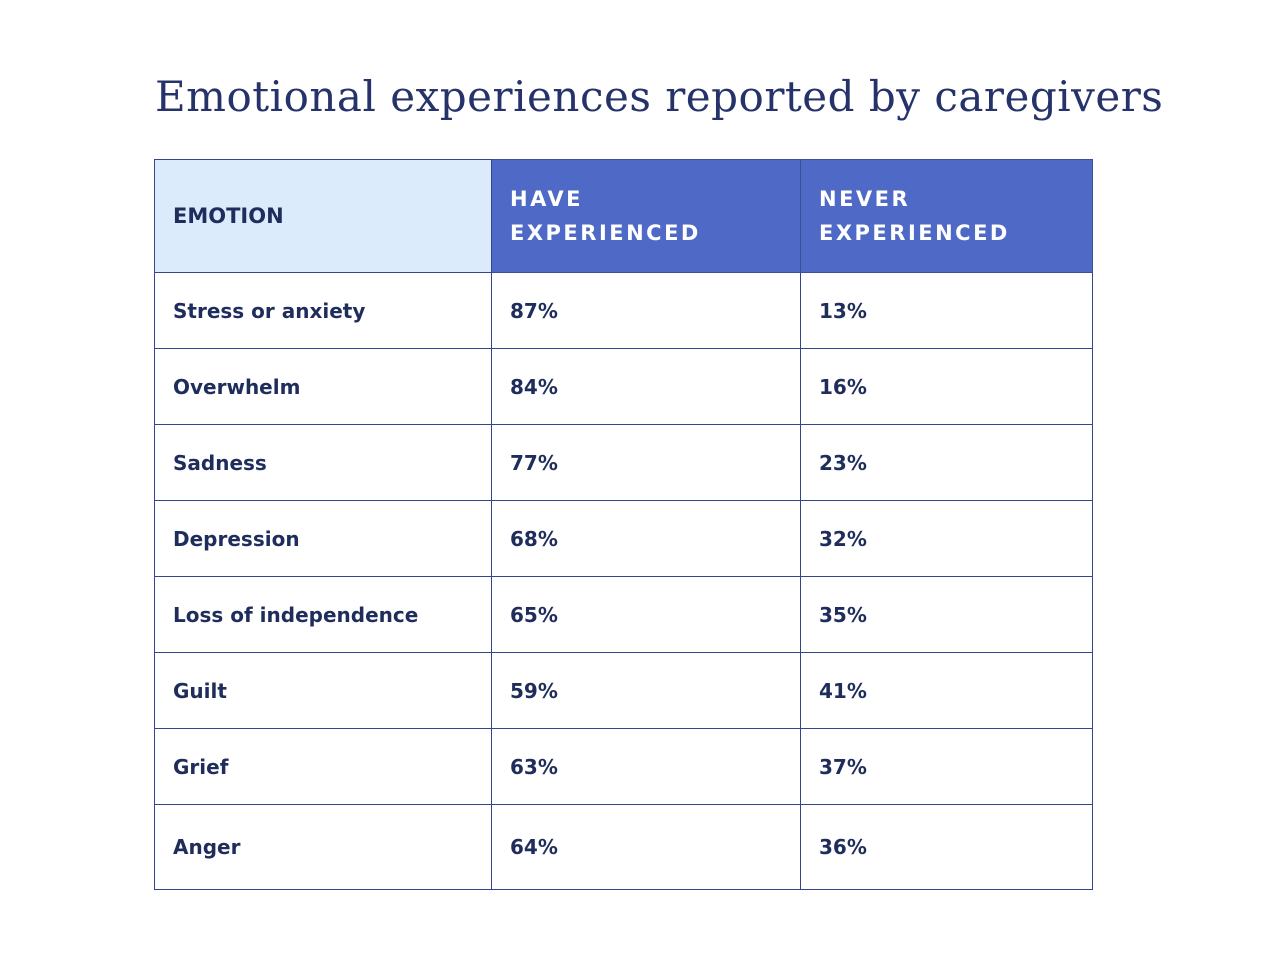  I want to click on column-header-text: NEVER EXPERIENCED, so click(914, 216).